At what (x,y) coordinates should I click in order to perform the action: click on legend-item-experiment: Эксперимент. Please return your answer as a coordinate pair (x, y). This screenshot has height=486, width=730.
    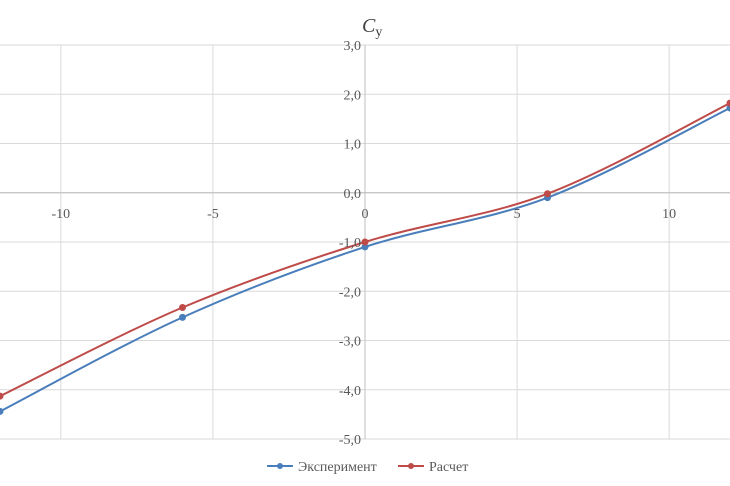
    Looking at the image, I should click on (322, 467).